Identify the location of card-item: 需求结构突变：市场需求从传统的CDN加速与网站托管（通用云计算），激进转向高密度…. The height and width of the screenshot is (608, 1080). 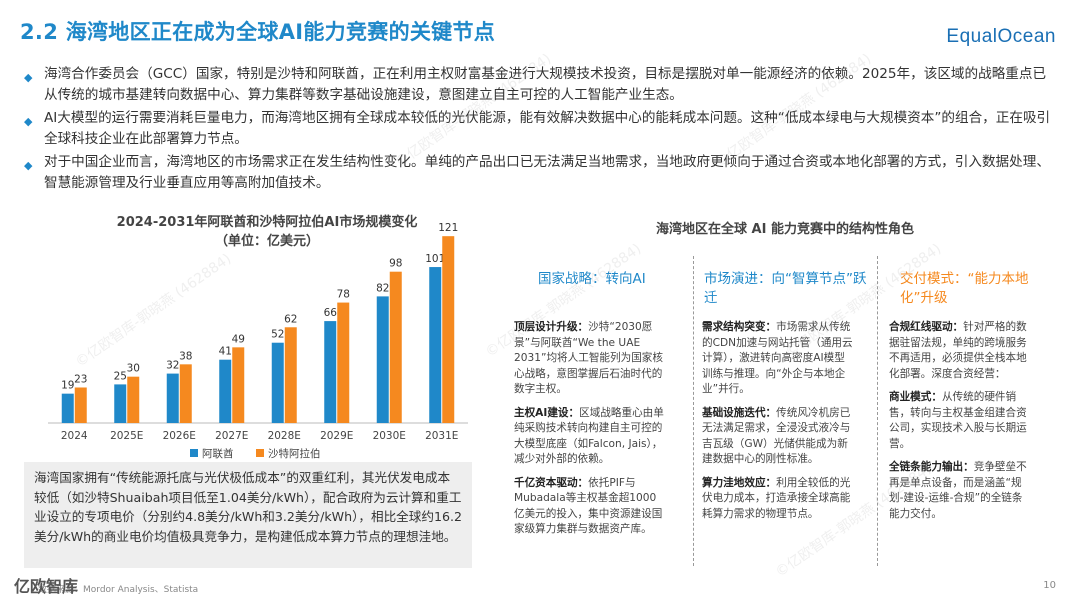
(777, 358).